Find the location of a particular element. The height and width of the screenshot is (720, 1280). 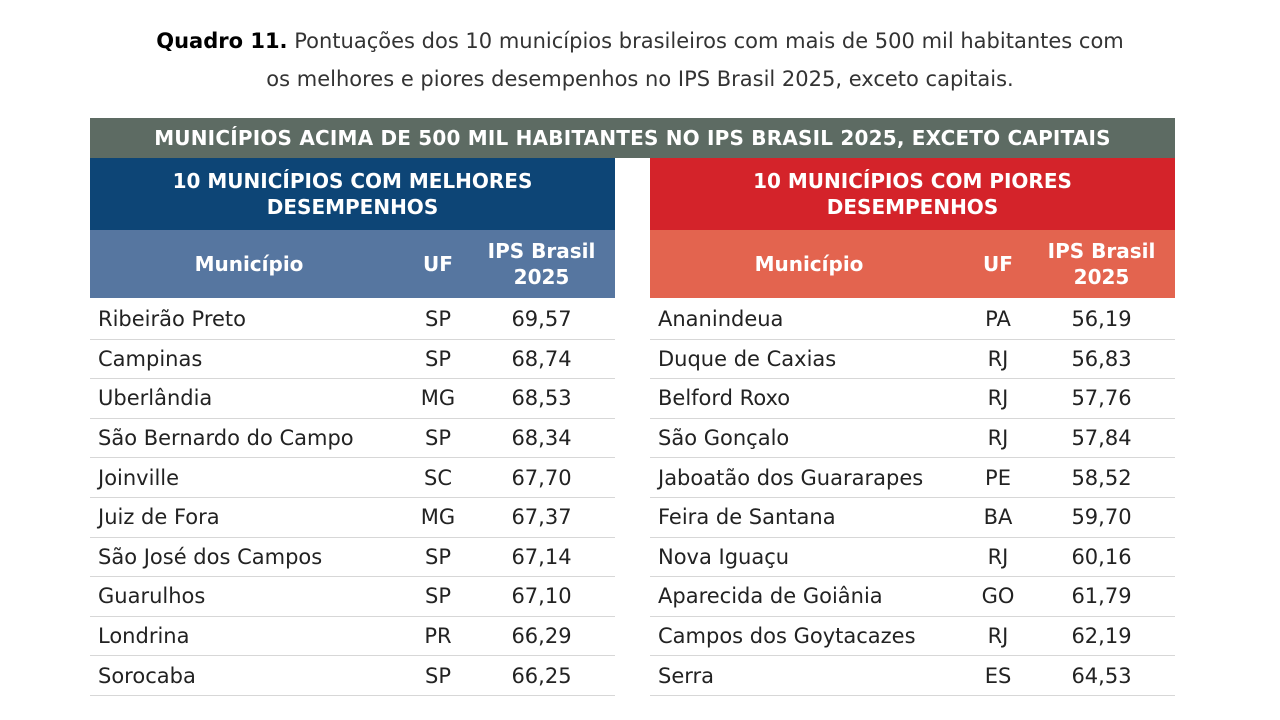

cell-ips: 67,10 is located at coordinates (541, 596).